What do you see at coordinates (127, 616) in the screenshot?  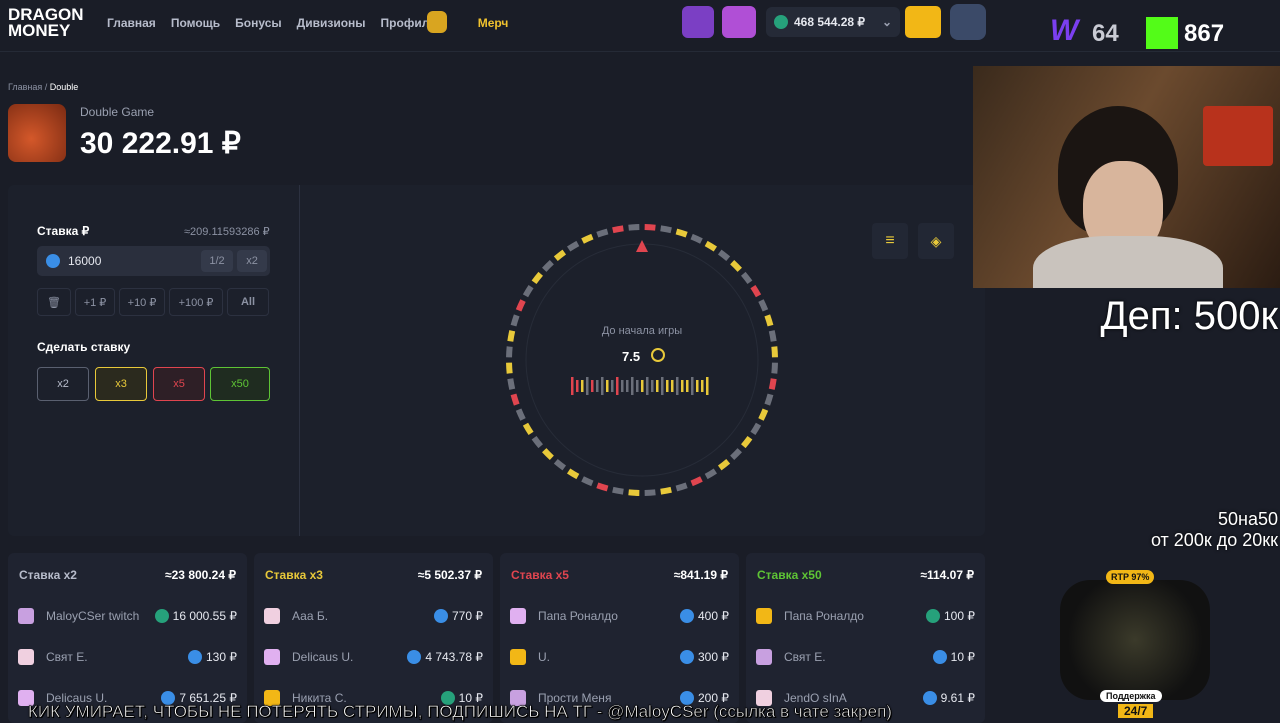 I see `bet-row: MaloyCSer twitch 16 000.55 ₽` at bounding box center [127, 616].